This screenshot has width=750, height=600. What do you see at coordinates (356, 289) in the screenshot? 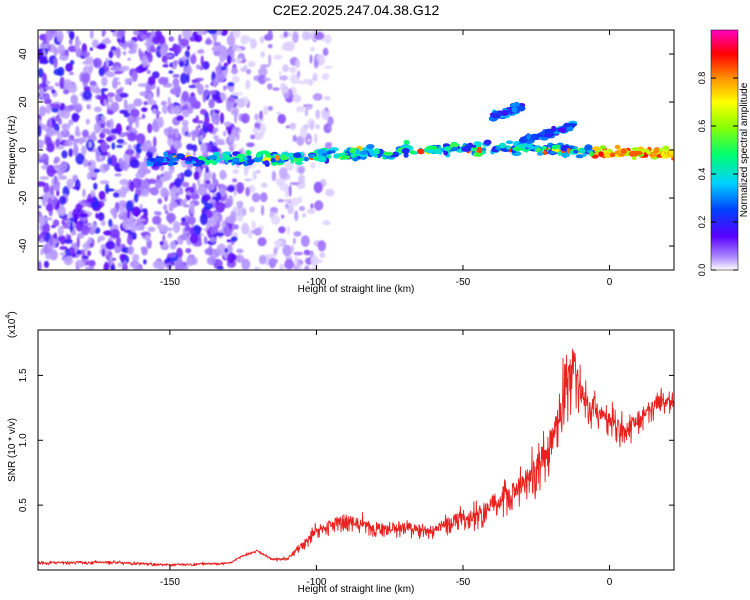
I see `spectrogram-x-axis-label: Height of straight line (km)` at bounding box center [356, 289].